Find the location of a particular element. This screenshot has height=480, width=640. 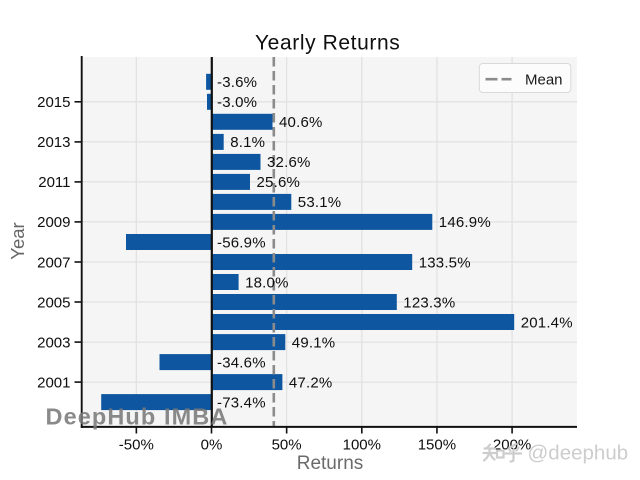

svg-text: 18.0% is located at coordinates (267, 282).